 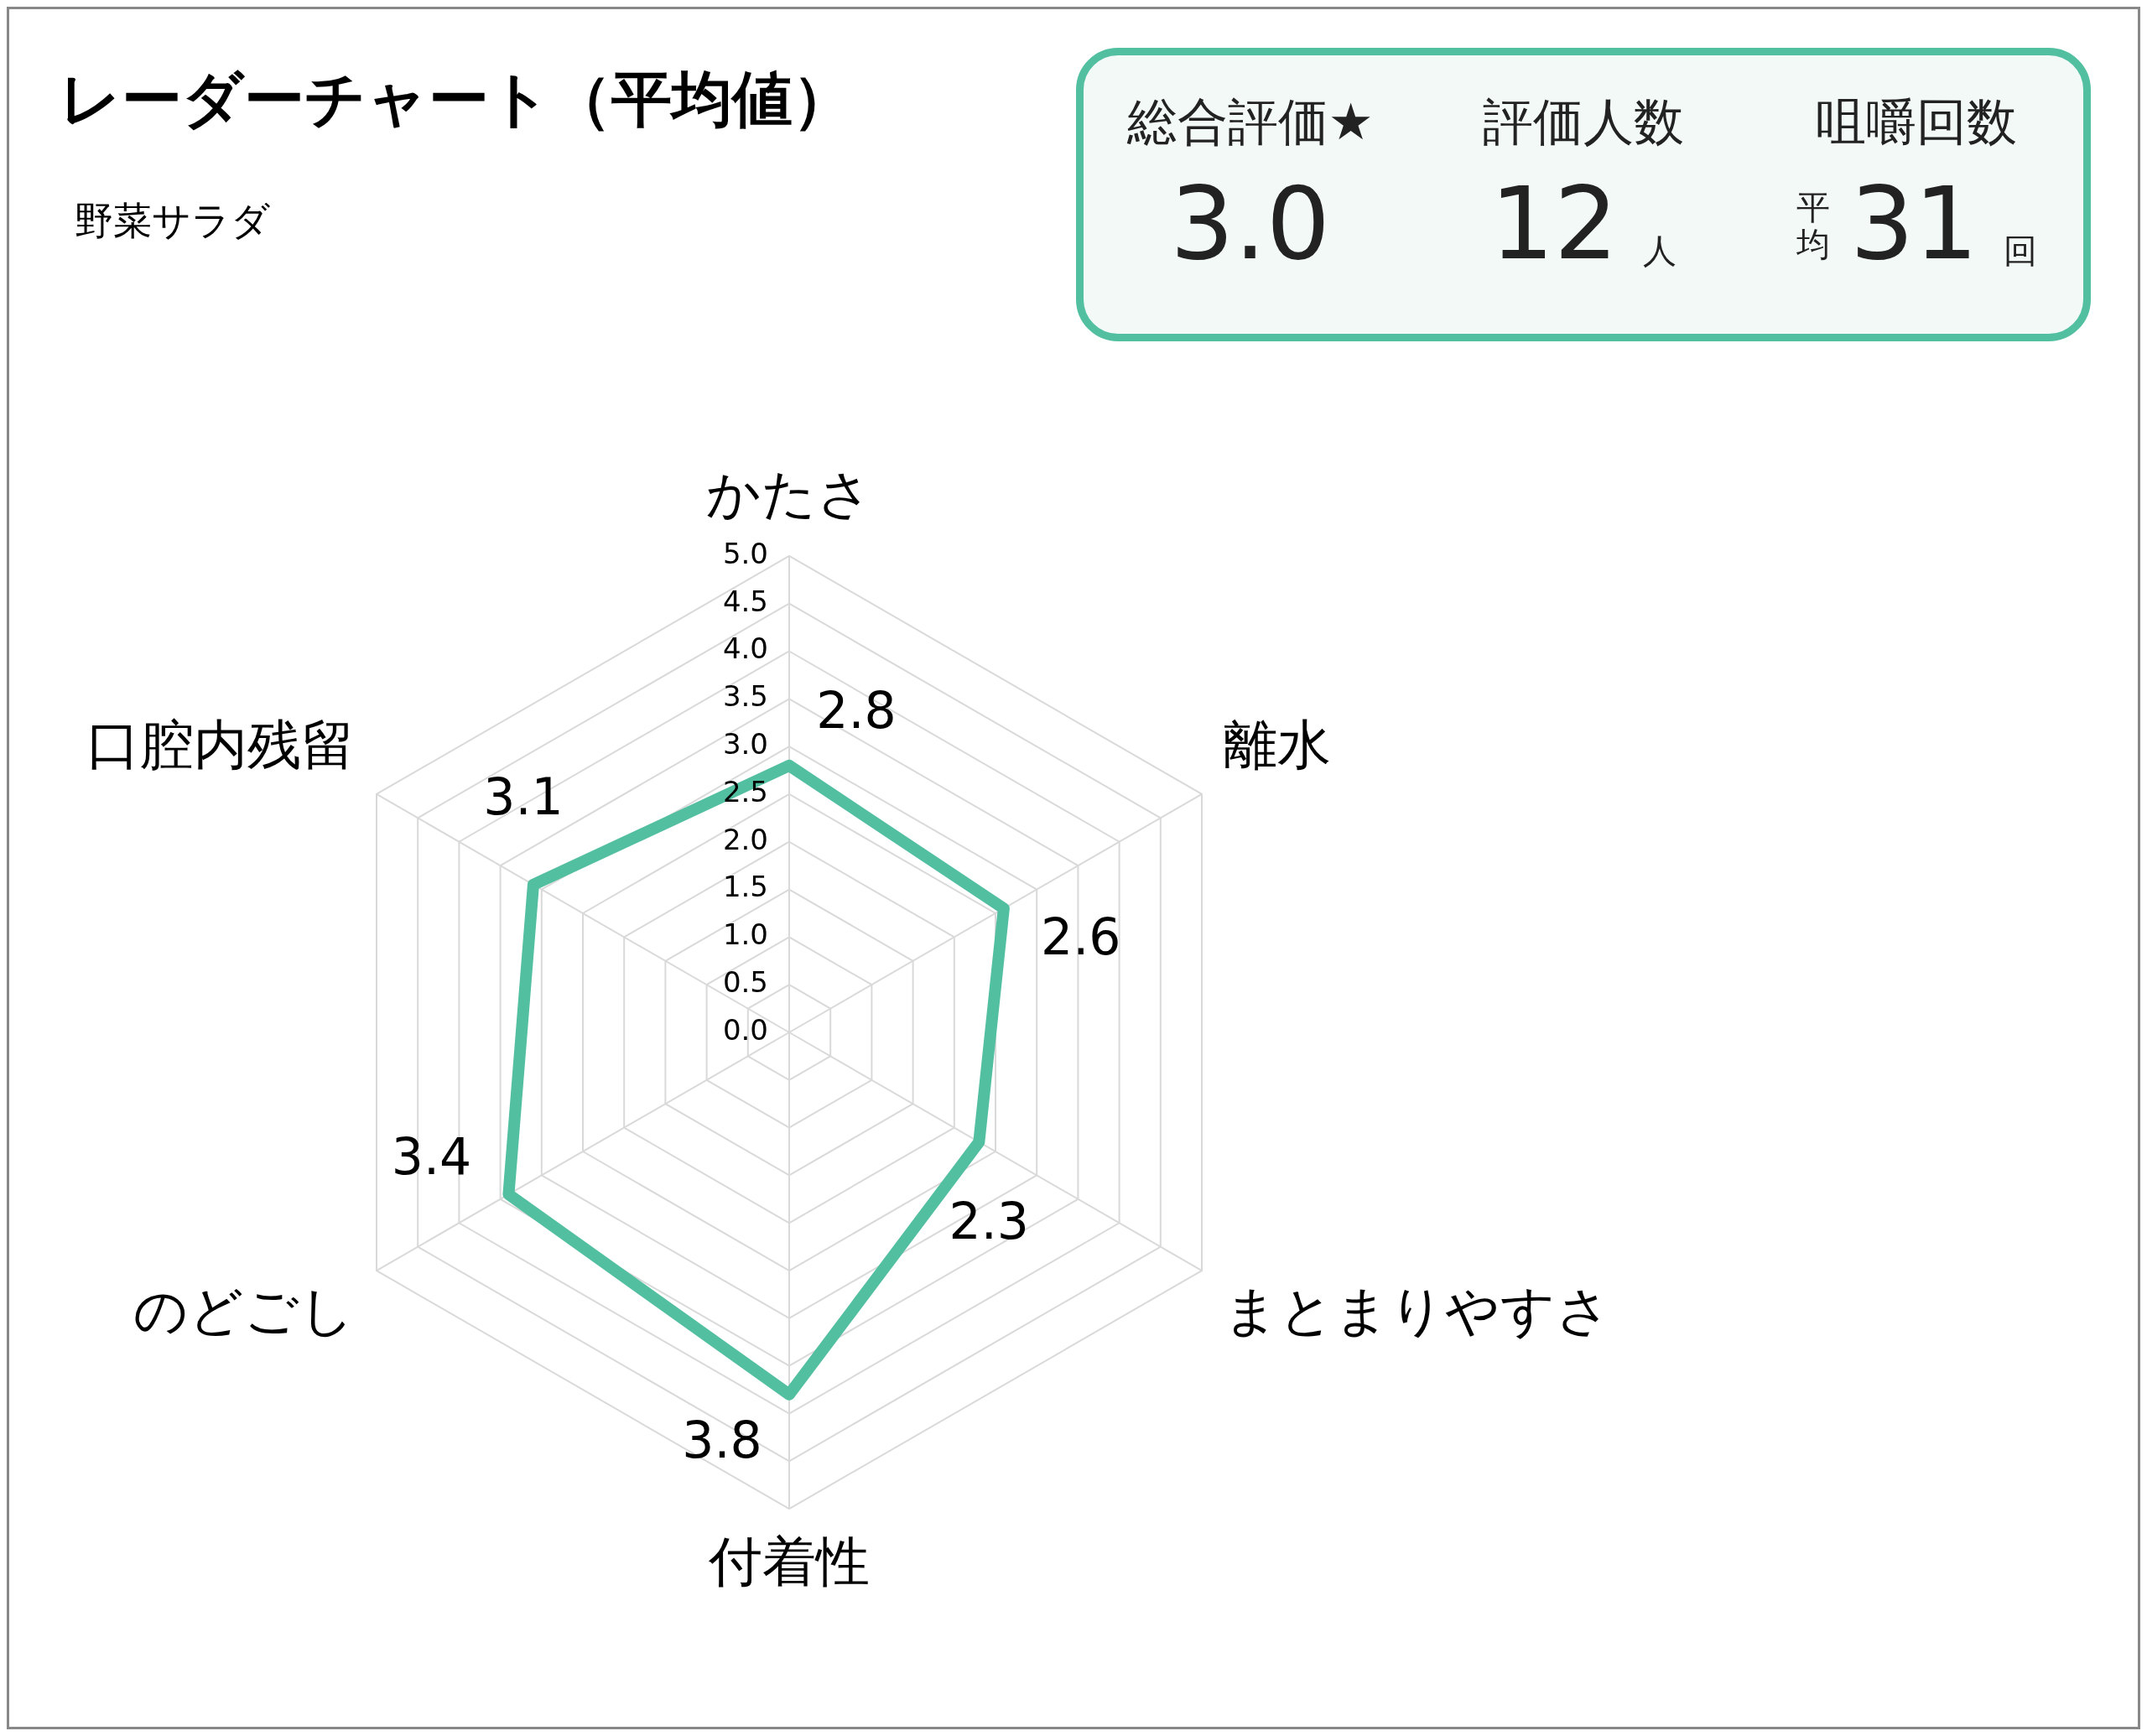 I want to click on y-tick-label: 2.0, so click(x=745, y=839).